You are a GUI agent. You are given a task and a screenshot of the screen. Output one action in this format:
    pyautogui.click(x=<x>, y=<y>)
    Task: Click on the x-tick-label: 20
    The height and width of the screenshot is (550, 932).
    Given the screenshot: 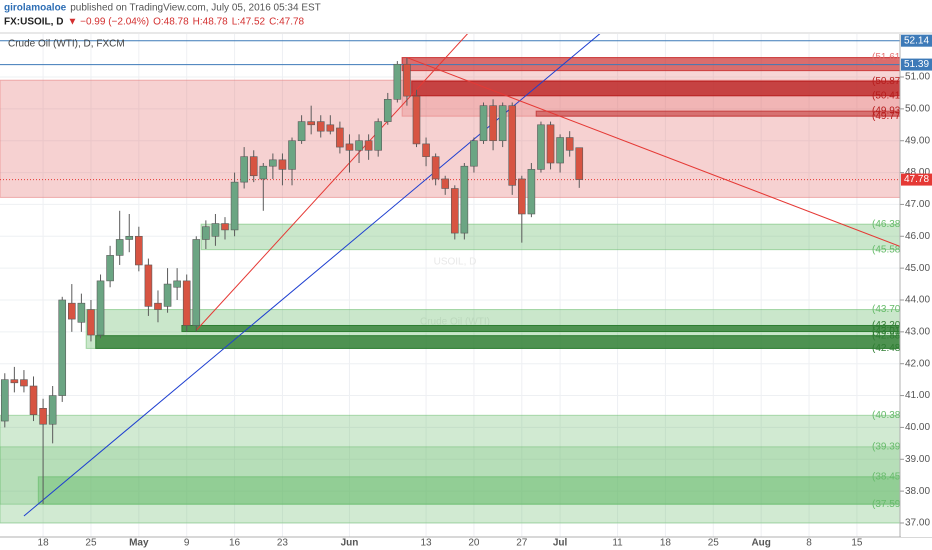 What is the action you would take?
    pyautogui.click(x=474, y=543)
    